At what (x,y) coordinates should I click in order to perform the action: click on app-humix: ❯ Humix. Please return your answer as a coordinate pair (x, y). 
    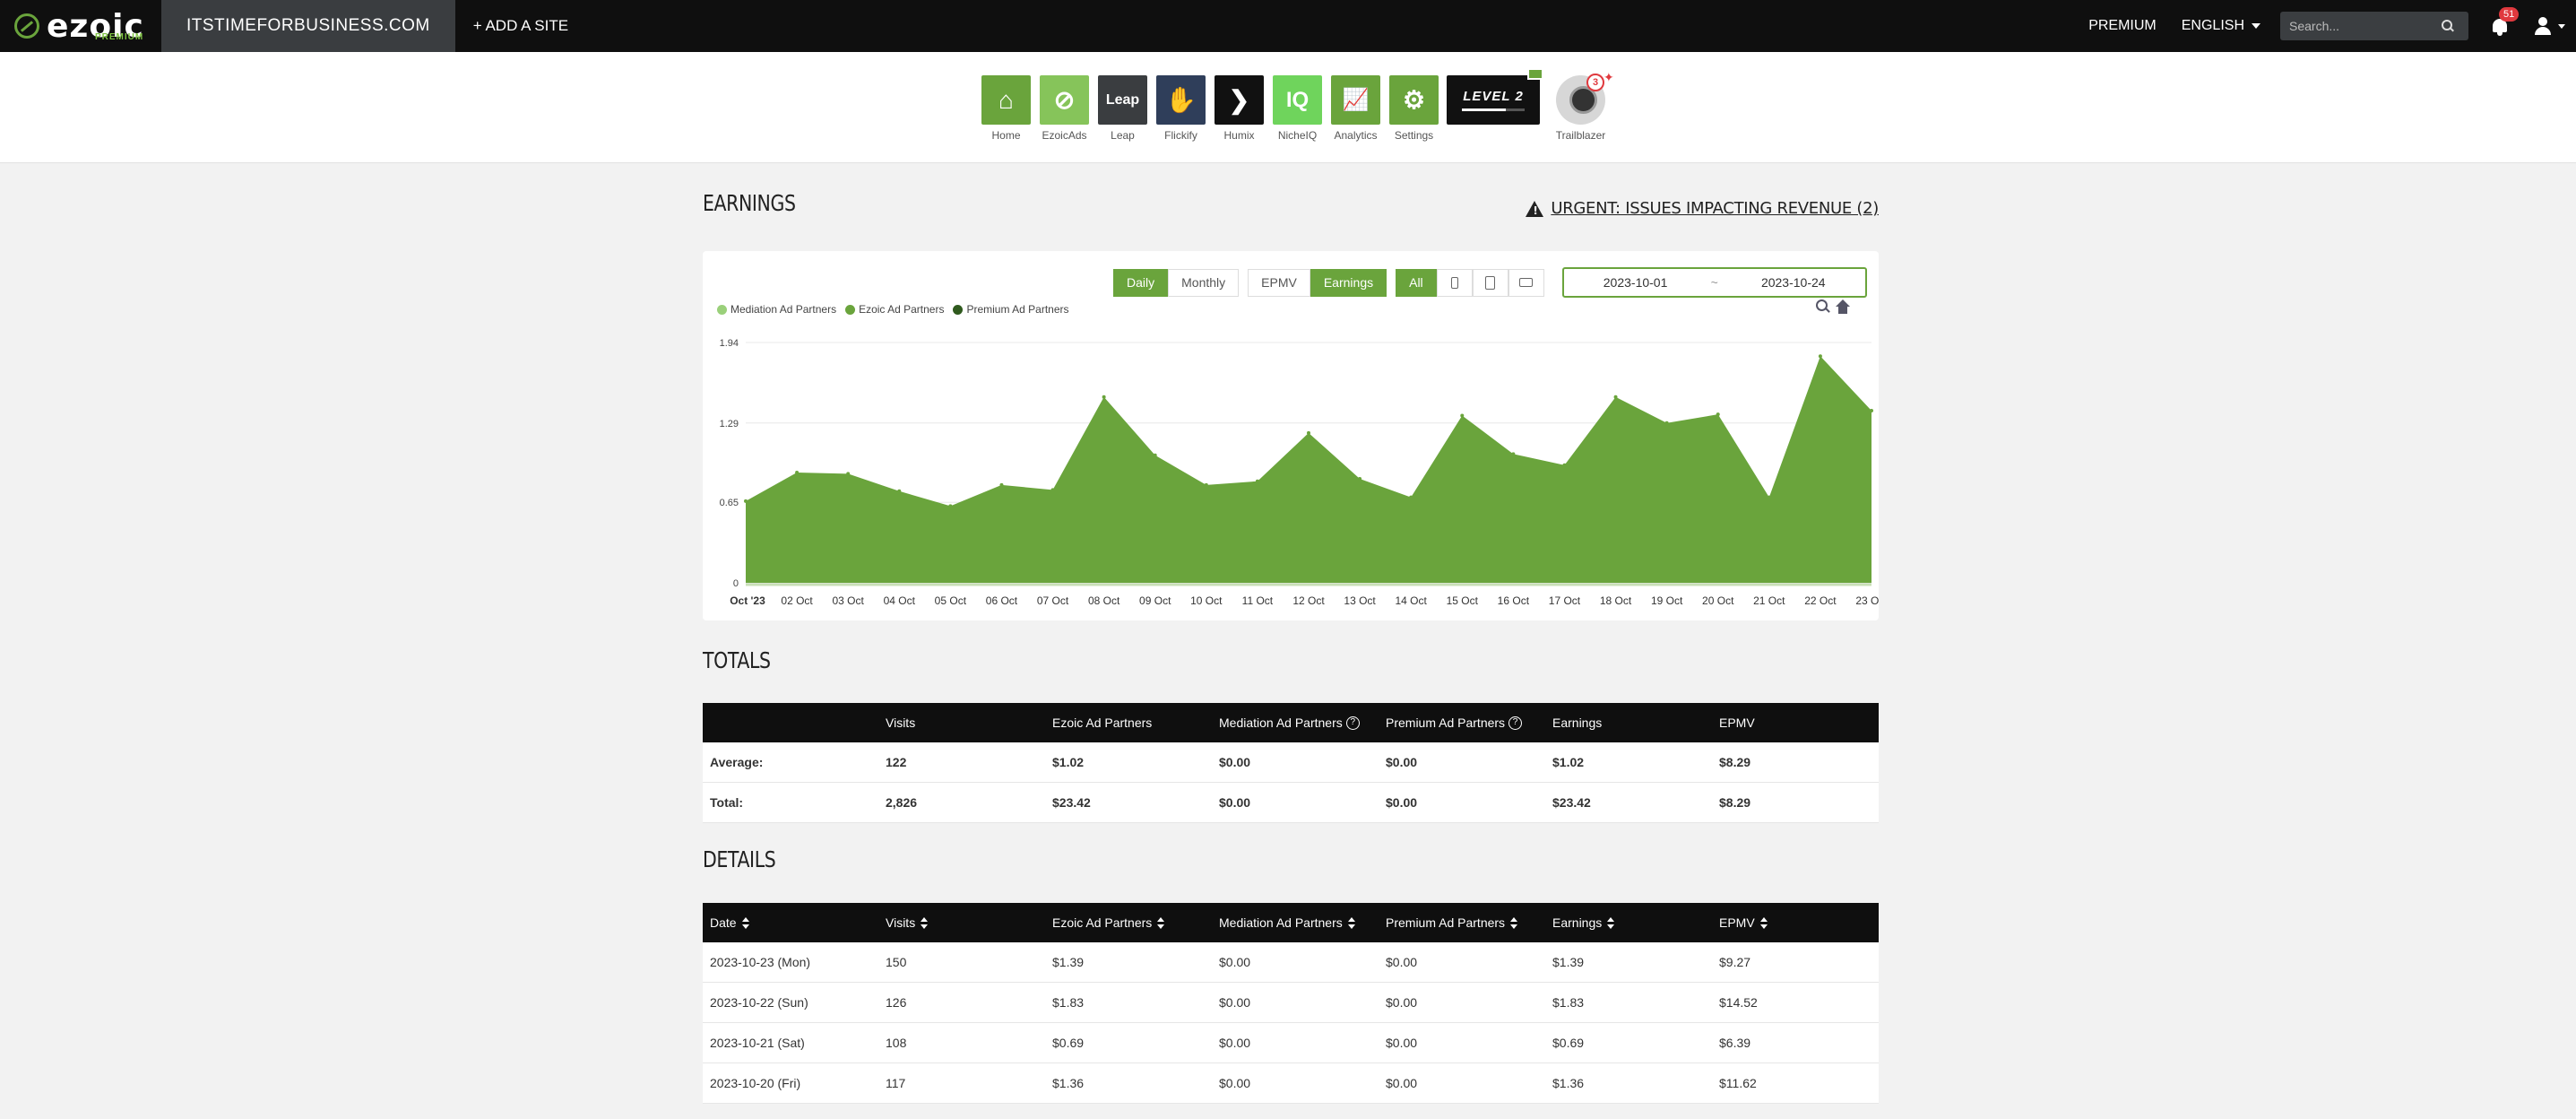
    Looking at the image, I should click on (1239, 109).